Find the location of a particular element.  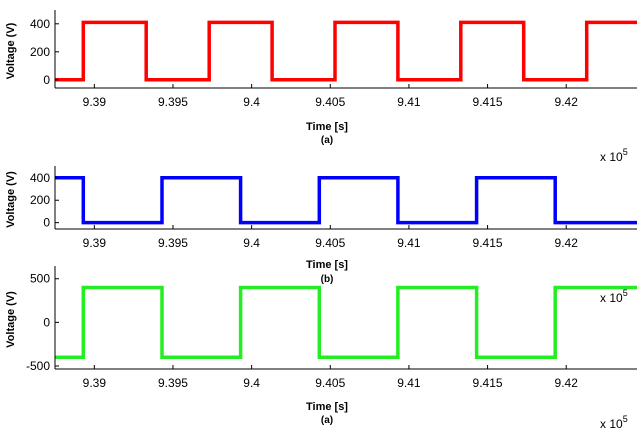

y-tick-label: 500 is located at coordinates (40, 279).